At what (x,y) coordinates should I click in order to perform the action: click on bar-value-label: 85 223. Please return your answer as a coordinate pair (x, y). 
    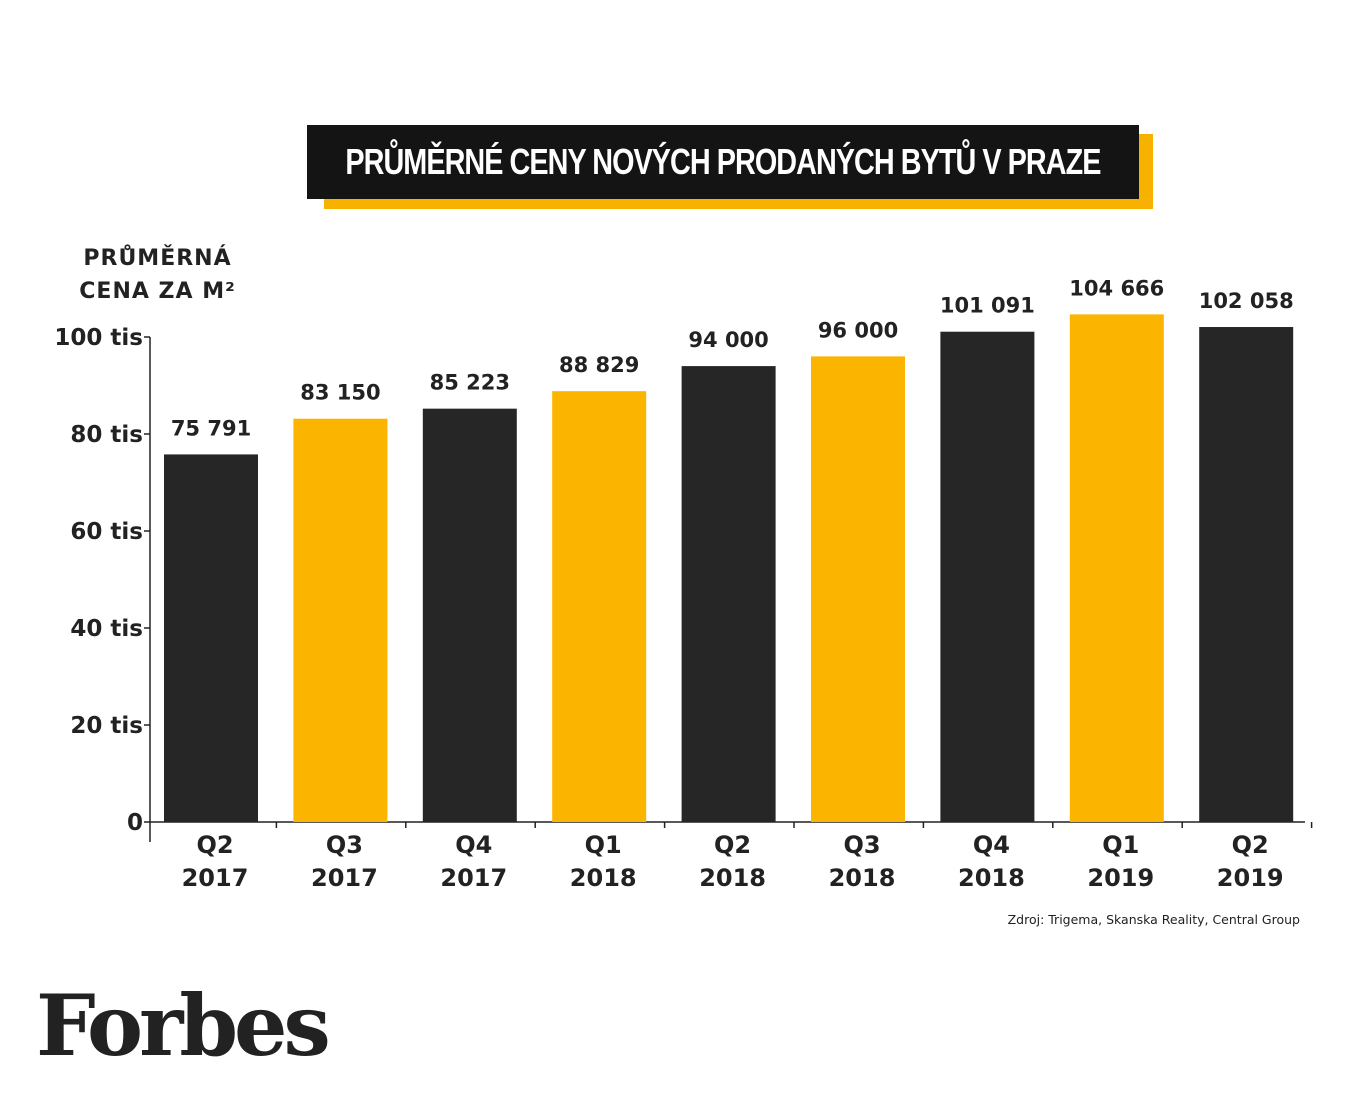
    Looking at the image, I should click on (470, 383).